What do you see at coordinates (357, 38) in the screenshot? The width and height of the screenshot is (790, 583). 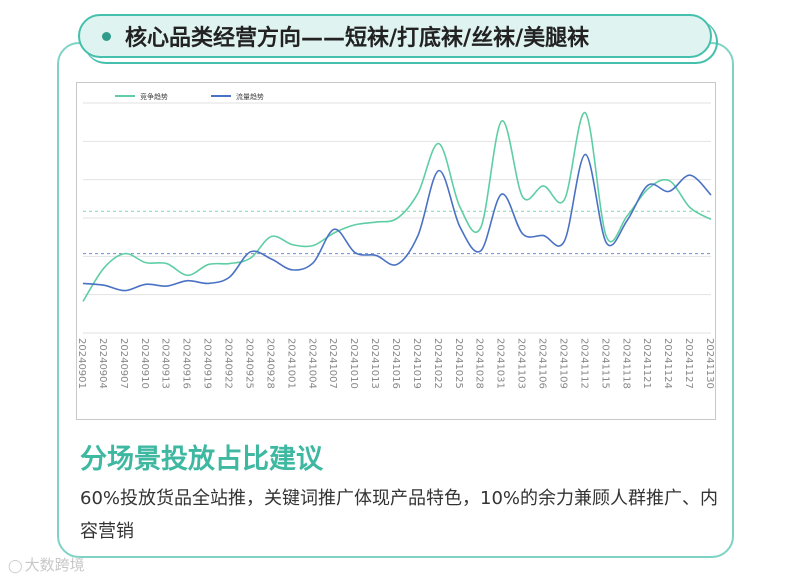 I see `header-title: 核心品类经营方向——短袜/打底袜/丝袜/美腿袜` at bounding box center [357, 38].